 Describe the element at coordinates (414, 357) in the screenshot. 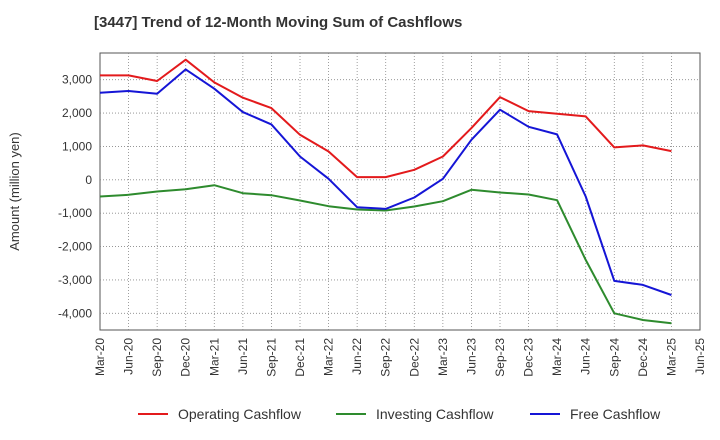

I see `x-tick-label: Dec-22` at that location.